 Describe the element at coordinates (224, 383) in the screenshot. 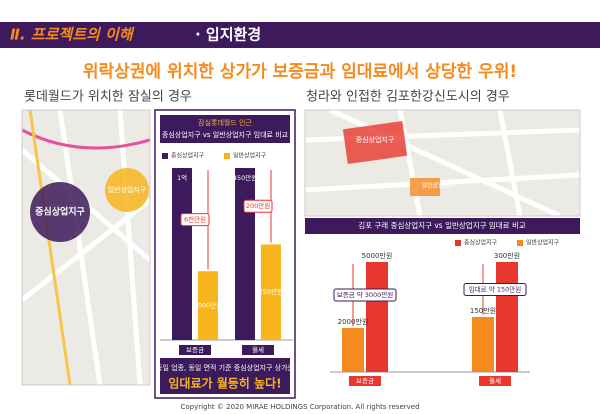

I see `conclusion: 임대료가 월등히 높다!` at that location.